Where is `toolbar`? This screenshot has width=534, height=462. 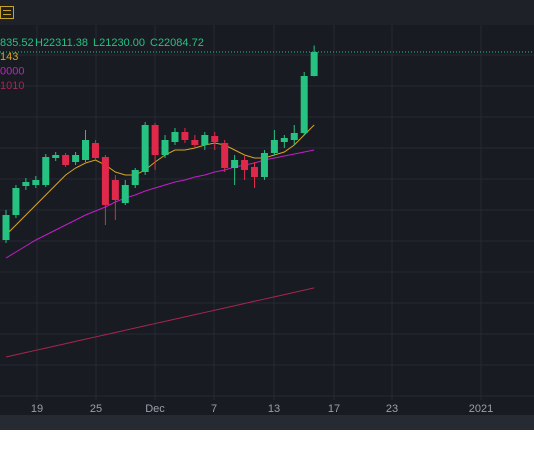 toolbar is located at coordinates (267, 12).